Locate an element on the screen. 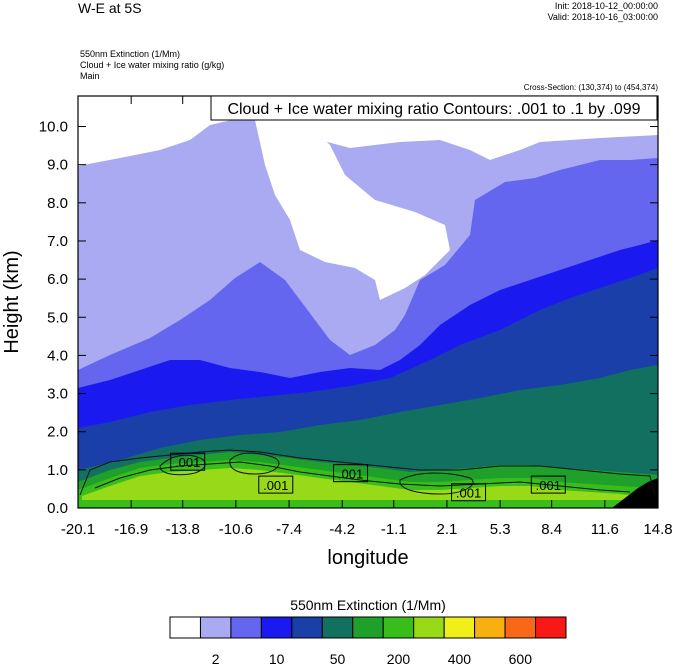  colorbar-label: 400 is located at coordinates (460, 659).